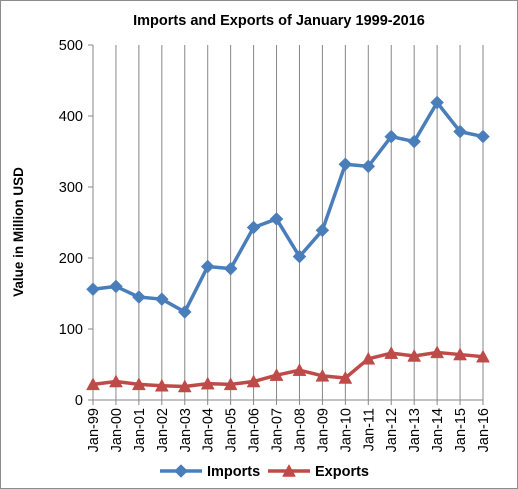  I want to click on x-tick-label: Jan-02, so click(163, 430).